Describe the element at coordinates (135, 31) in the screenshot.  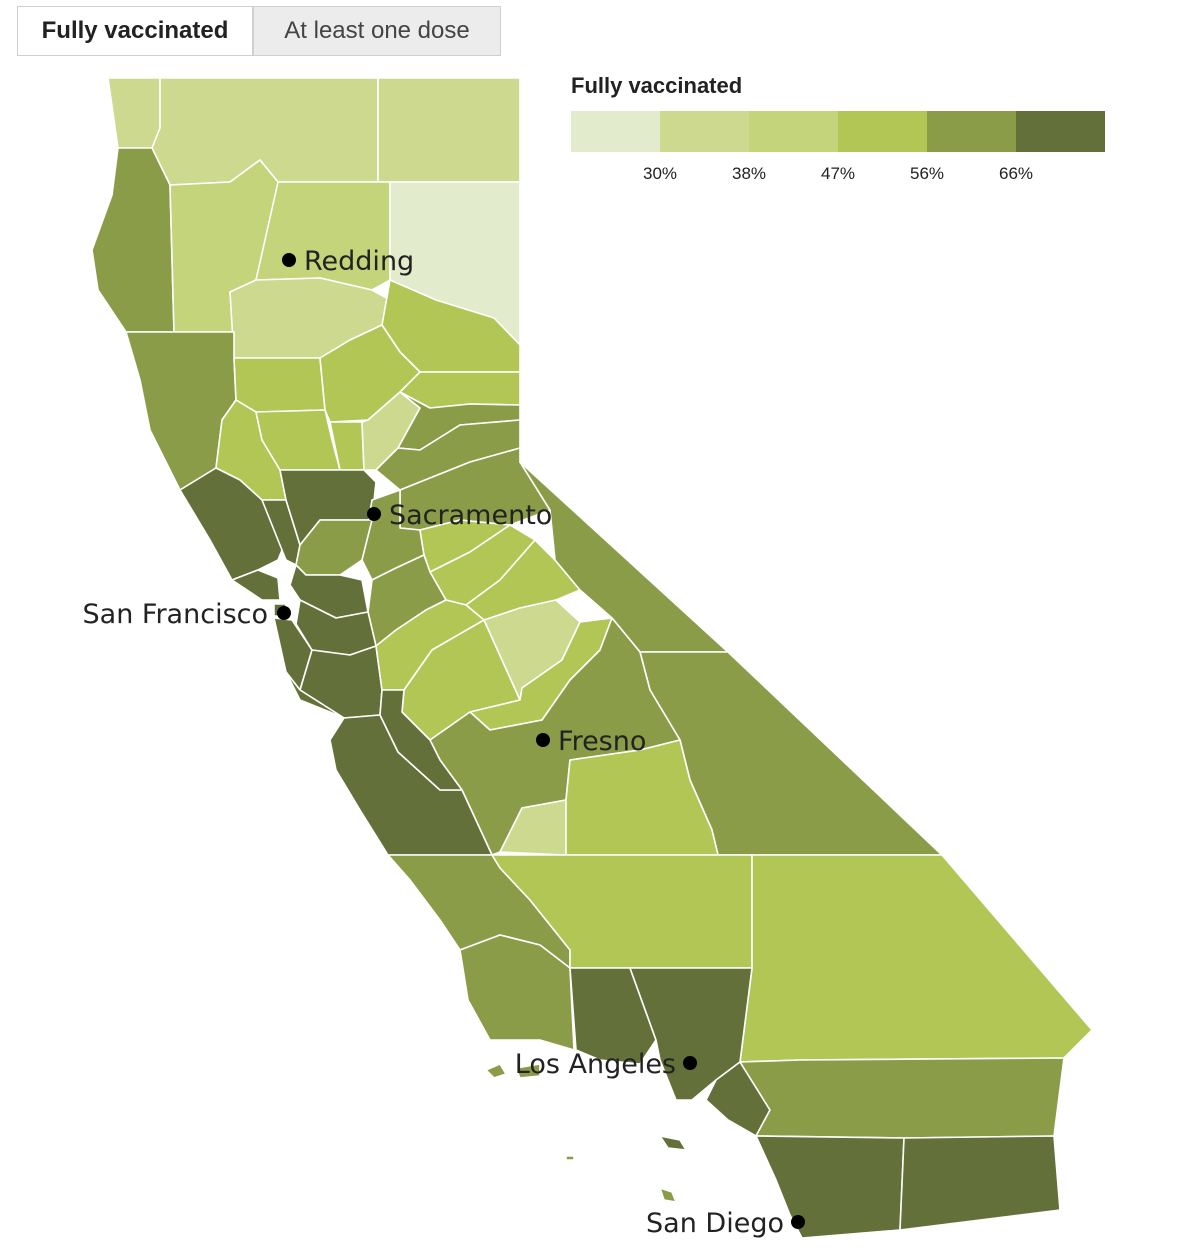
I see `tab-fully-vaccinated: Fully vaccinated` at that location.